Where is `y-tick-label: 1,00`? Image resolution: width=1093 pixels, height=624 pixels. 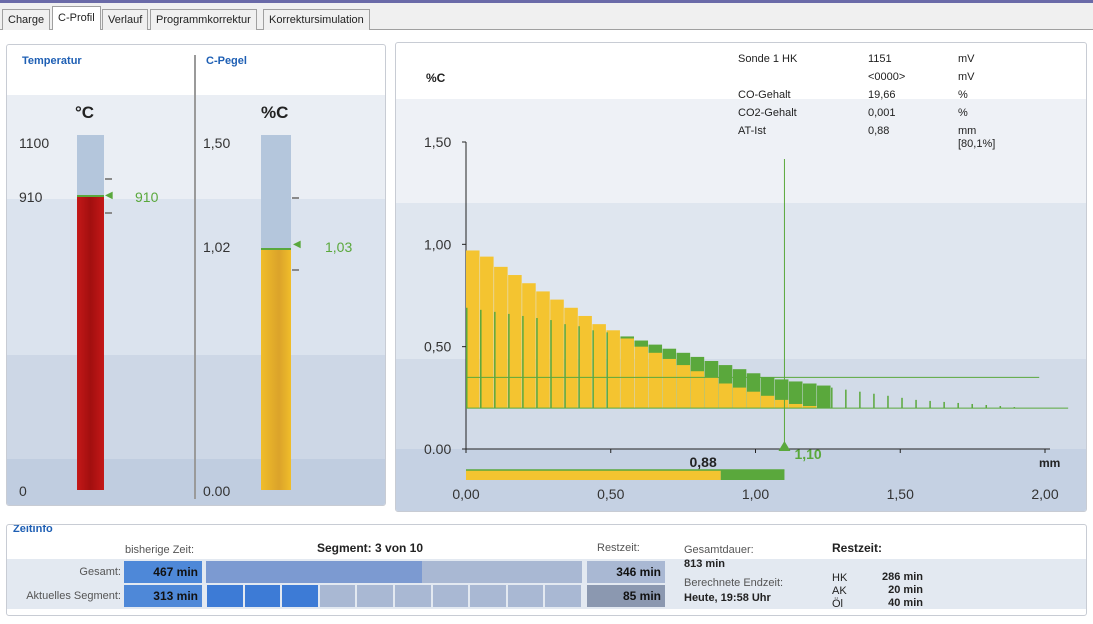 y-tick-label: 1,00 is located at coordinates (437, 244).